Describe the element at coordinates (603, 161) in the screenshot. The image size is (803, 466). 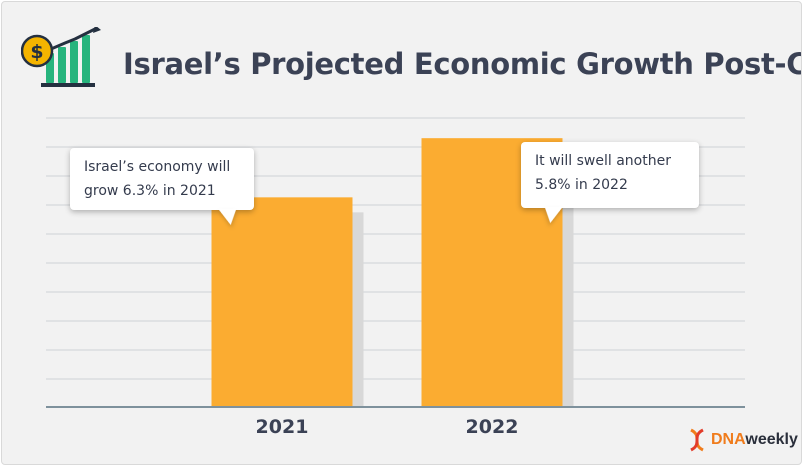
I see `annotation-2022-line1: It will swell another` at that location.